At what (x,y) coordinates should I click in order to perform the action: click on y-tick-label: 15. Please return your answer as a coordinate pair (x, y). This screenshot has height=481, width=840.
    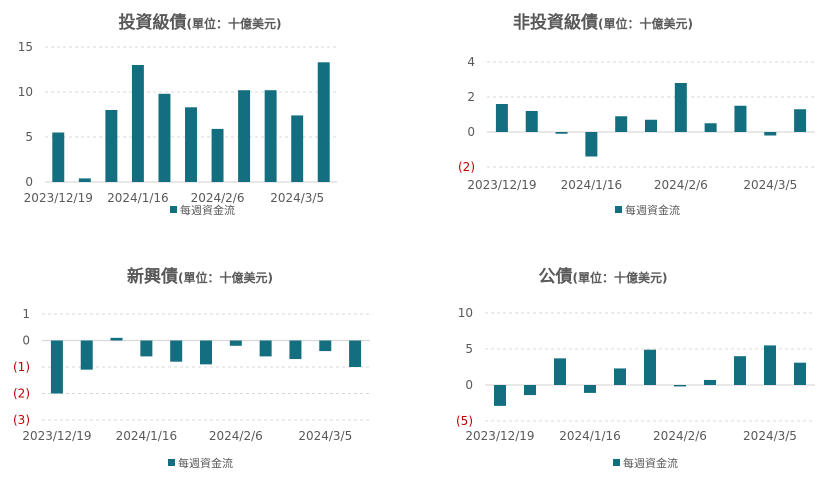
    Looking at the image, I should click on (25, 47).